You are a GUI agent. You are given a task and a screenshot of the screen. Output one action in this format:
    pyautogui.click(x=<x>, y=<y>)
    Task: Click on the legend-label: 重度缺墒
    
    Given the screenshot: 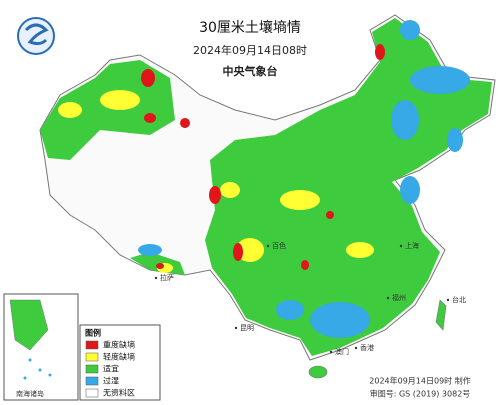 What is the action you would take?
    pyautogui.click(x=119, y=345)
    